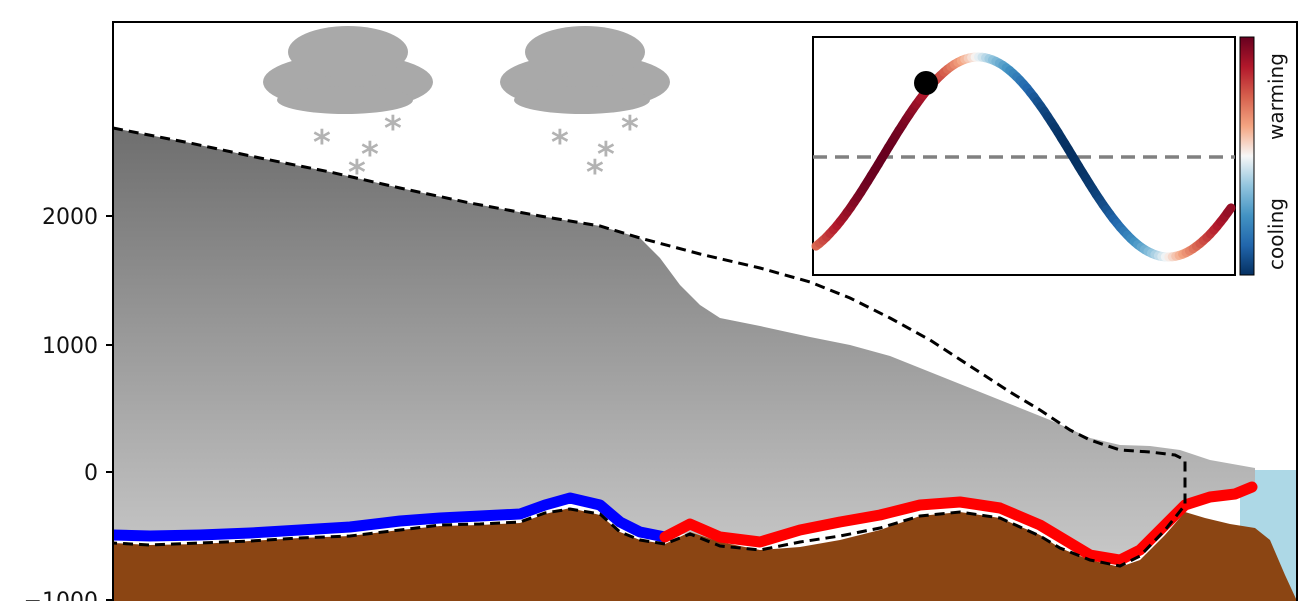 This screenshot has width=1303, height=601. What do you see at coordinates (348, 52) in the screenshot?
I see `cloud-left-puff` at bounding box center [348, 52].